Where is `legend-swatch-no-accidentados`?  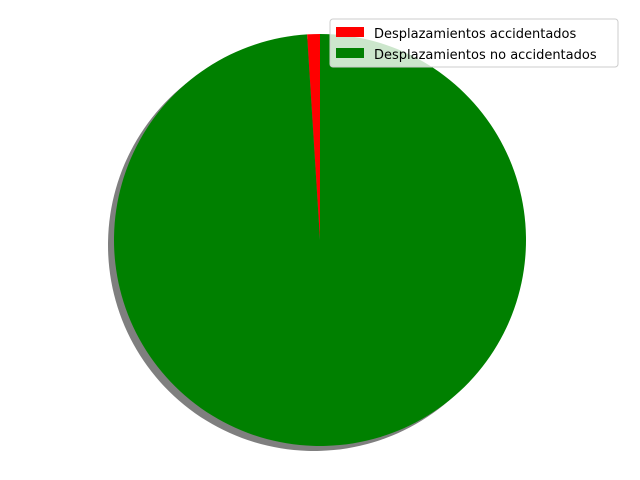 legend-swatch-no-accidentados is located at coordinates (350, 53).